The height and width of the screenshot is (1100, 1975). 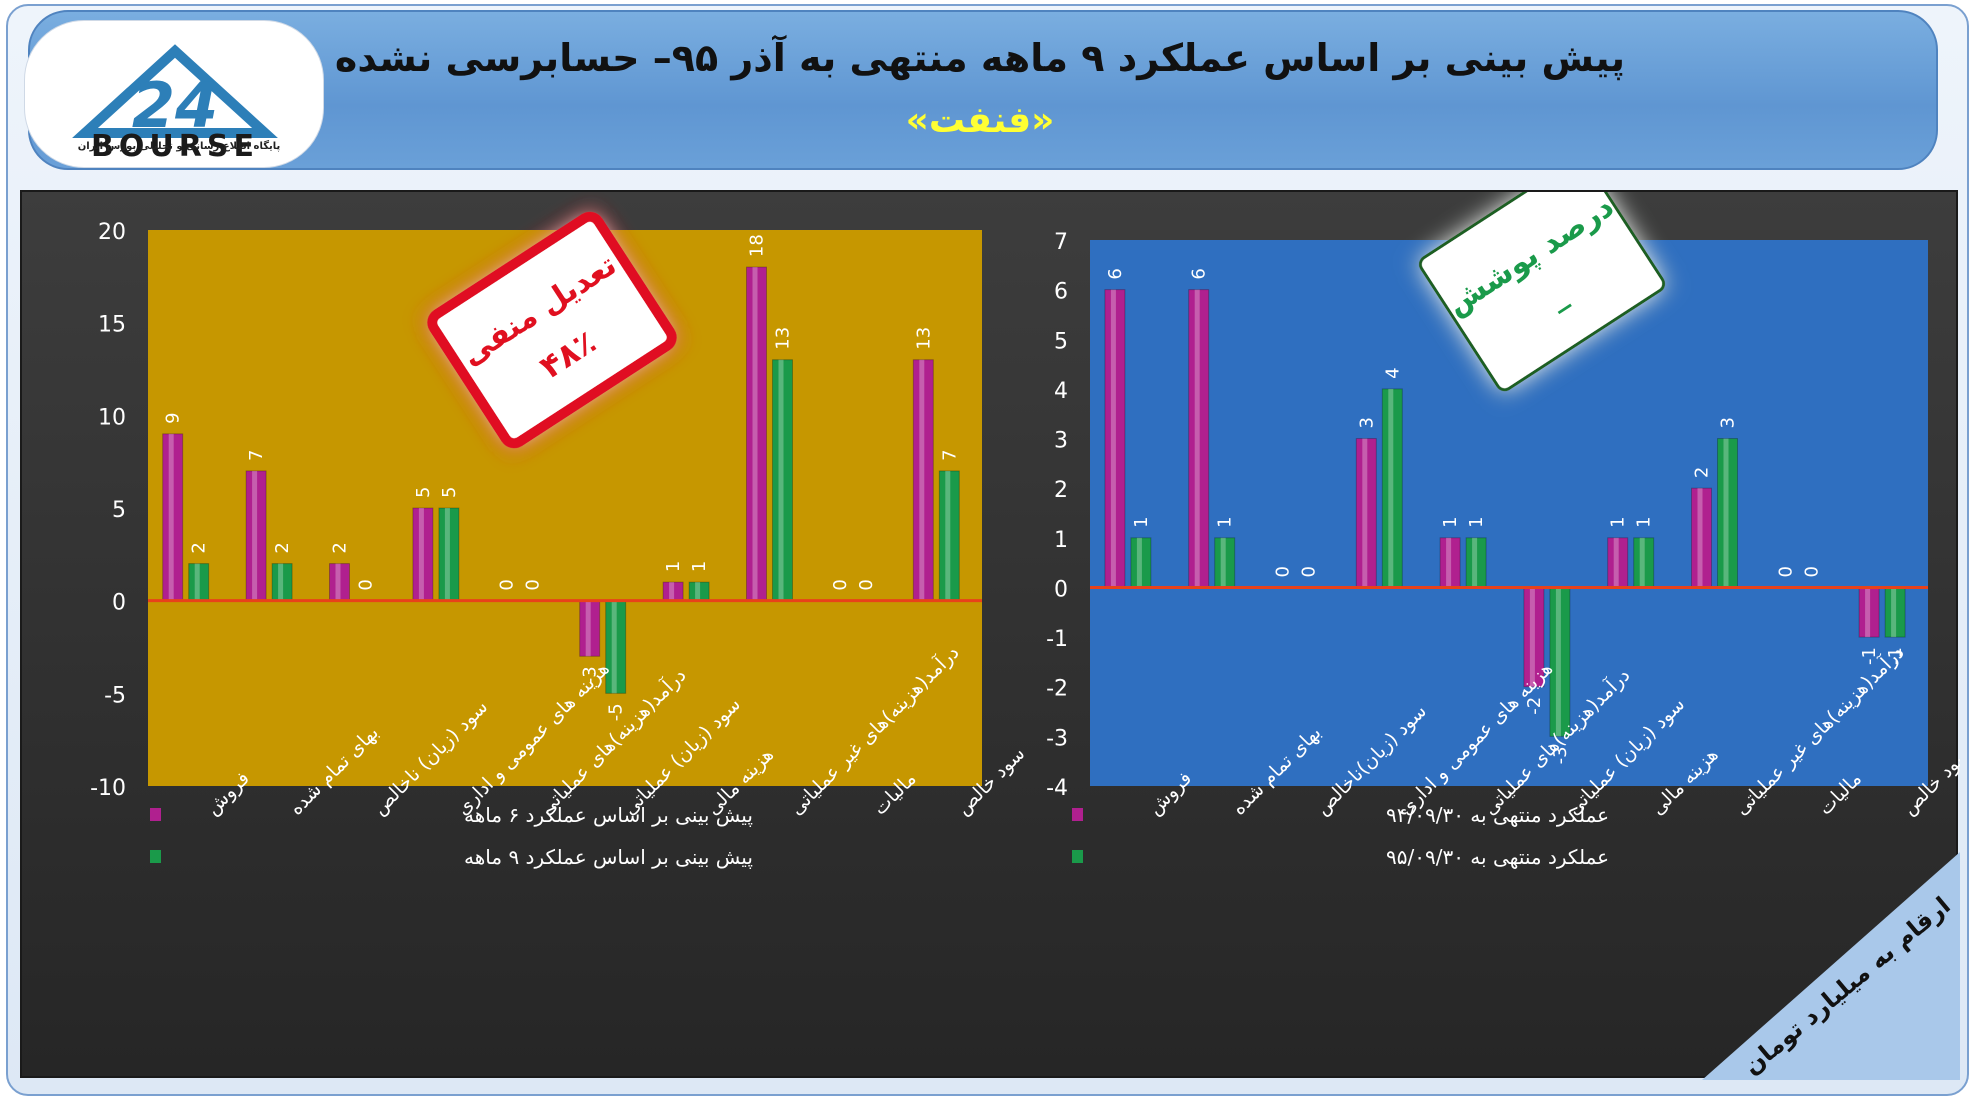 What do you see at coordinates (1061, 540) in the screenshot?
I see `y-tick-label: 1` at bounding box center [1061, 540].